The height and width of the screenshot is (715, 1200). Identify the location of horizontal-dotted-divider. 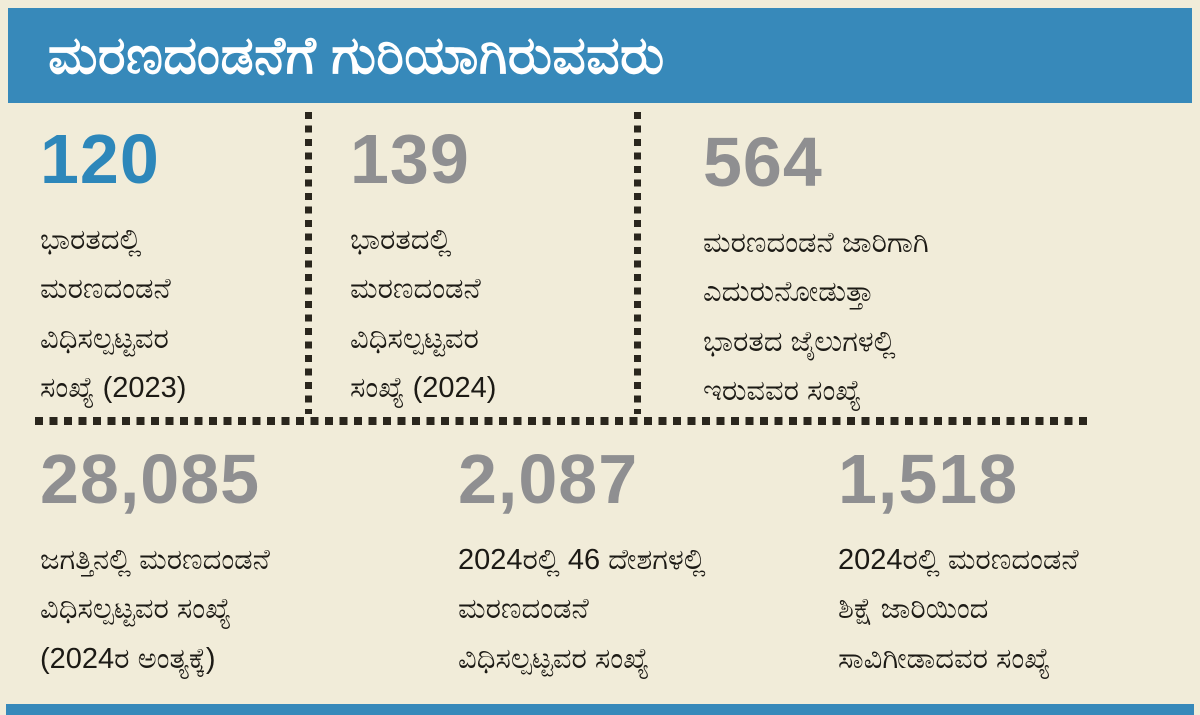
(564, 421).